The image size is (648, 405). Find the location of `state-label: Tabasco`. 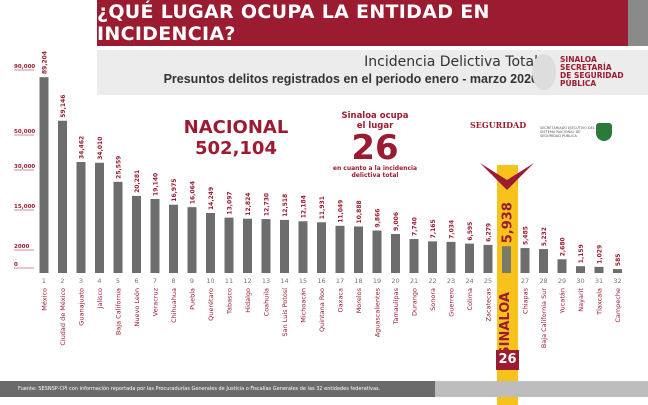

state-label: Tabasco is located at coordinates (230, 301).